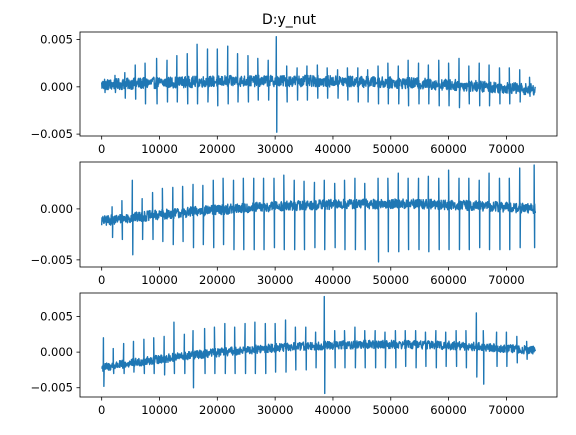 Image resolution: width=576 pixels, height=435 pixels. What do you see at coordinates (289, 20) in the screenshot?
I see `chart-title: D:y_nut` at bounding box center [289, 20].